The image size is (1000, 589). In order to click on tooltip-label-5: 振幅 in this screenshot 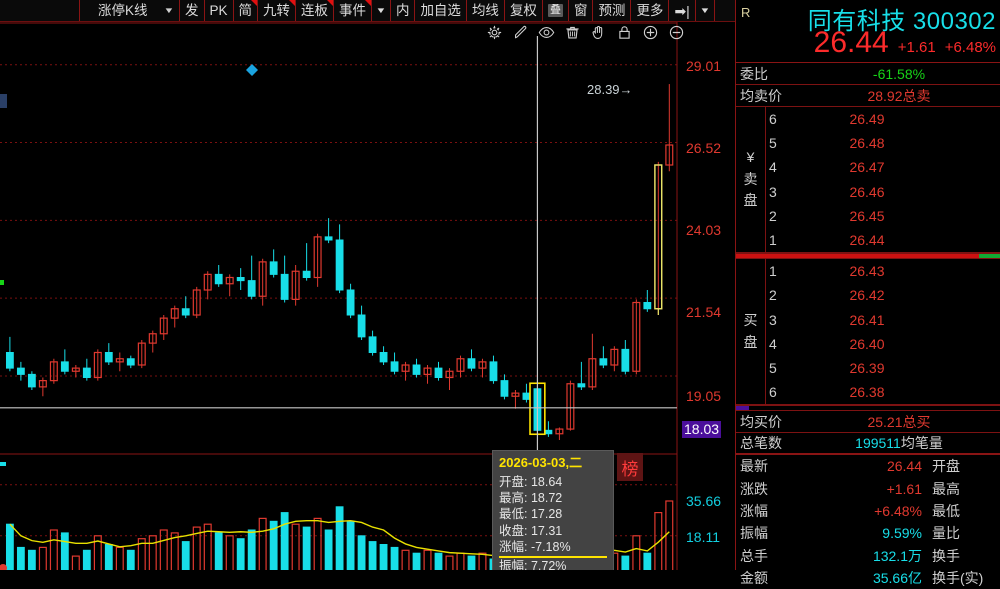, I will do `click(512, 564)`.